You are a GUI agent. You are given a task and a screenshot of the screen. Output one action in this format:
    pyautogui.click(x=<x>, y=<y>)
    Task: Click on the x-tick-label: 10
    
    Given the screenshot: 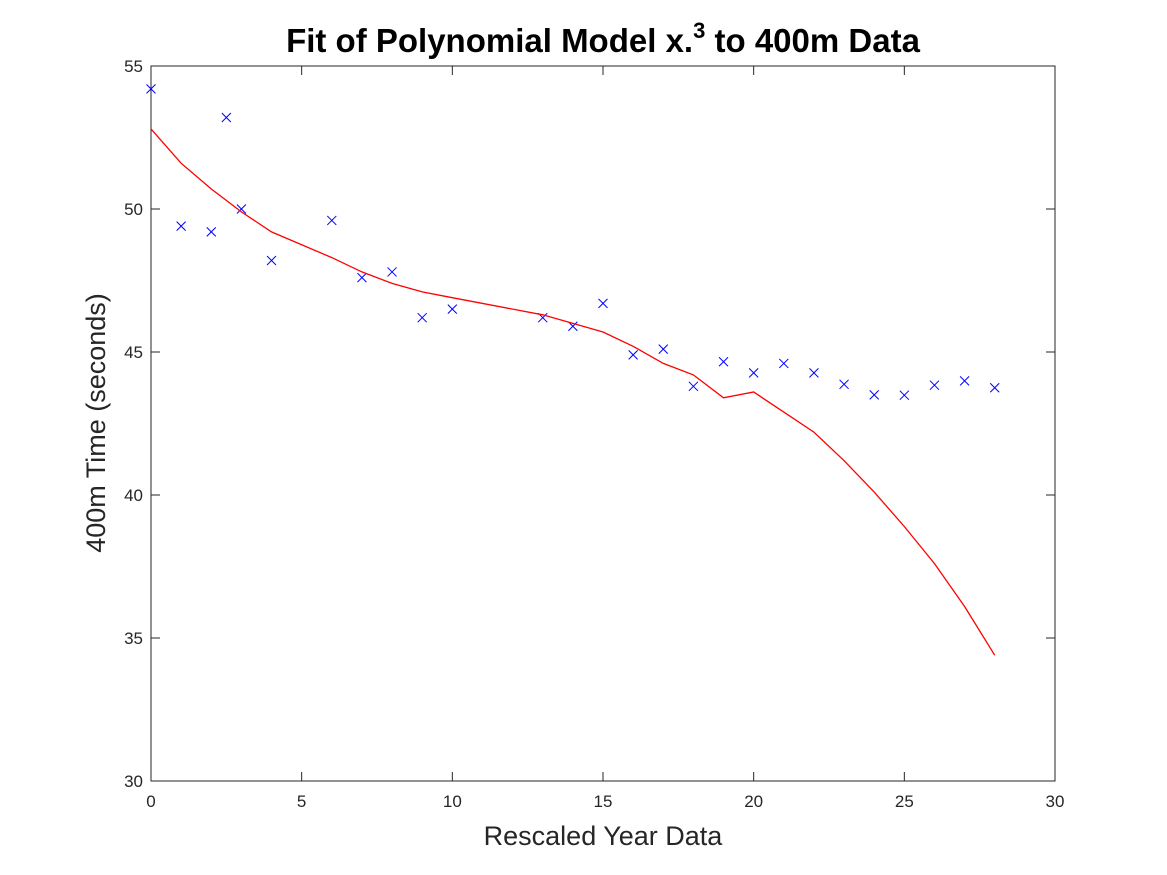 What is the action you would take?
    pyautogui.click(x=452, y=801)
    